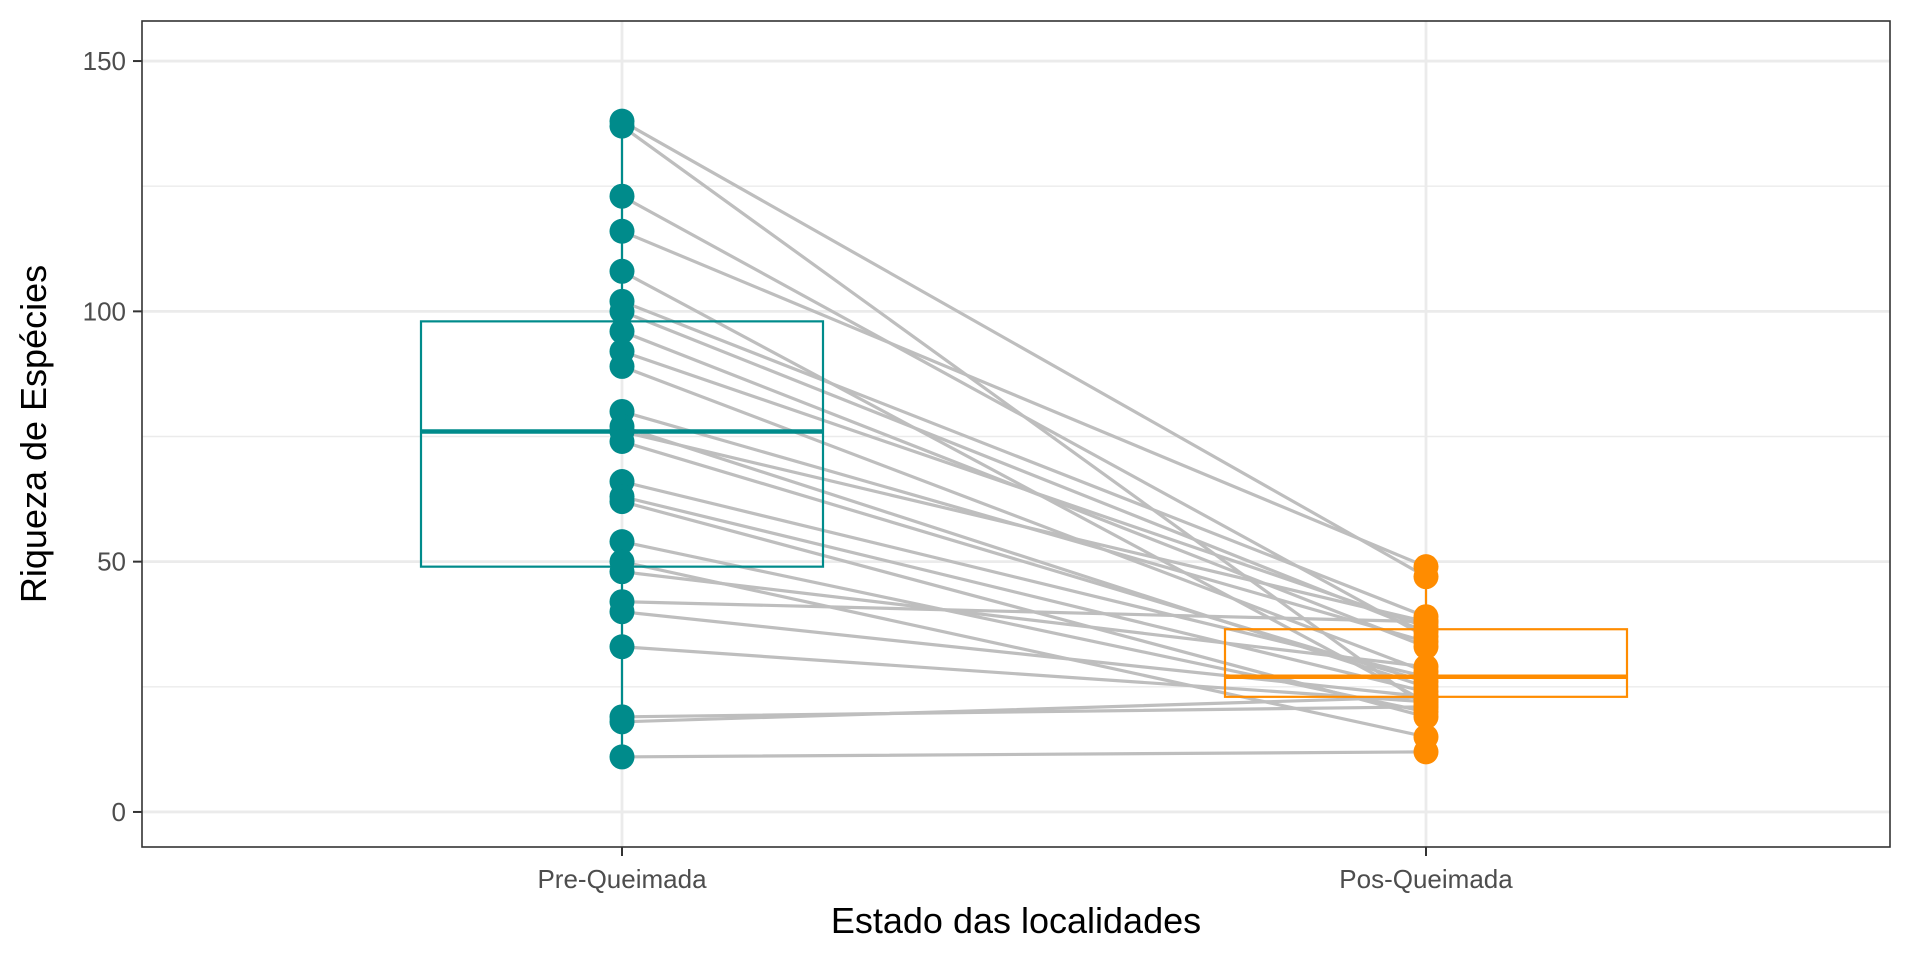 The width and height of the screenshot is (1920, 960). Describe the element at coordinates (119, 812) in the screenshot. I see `y-tick-label: 0` at that location.